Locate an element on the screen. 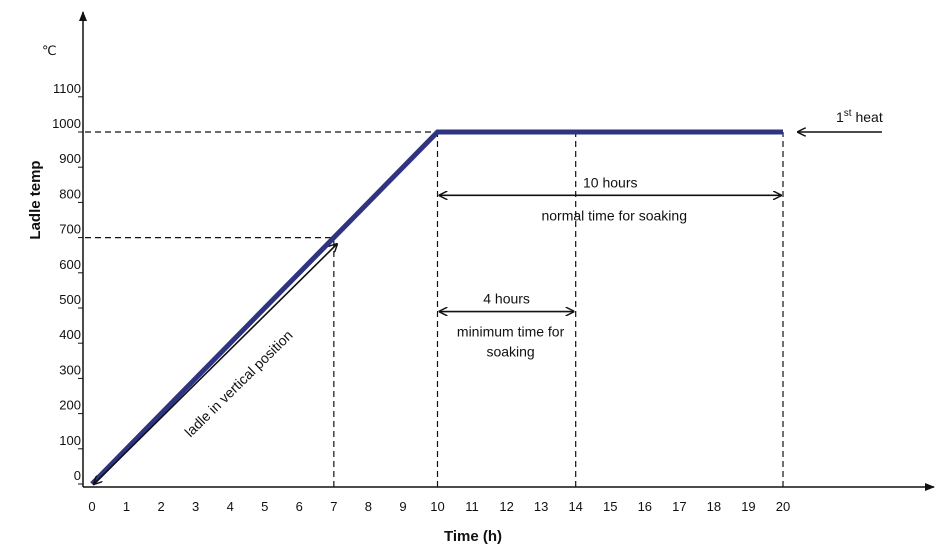 The height and width of the screenshot is (548, 936). y-tick-label: 1100 is located at coordinates (67, 88).